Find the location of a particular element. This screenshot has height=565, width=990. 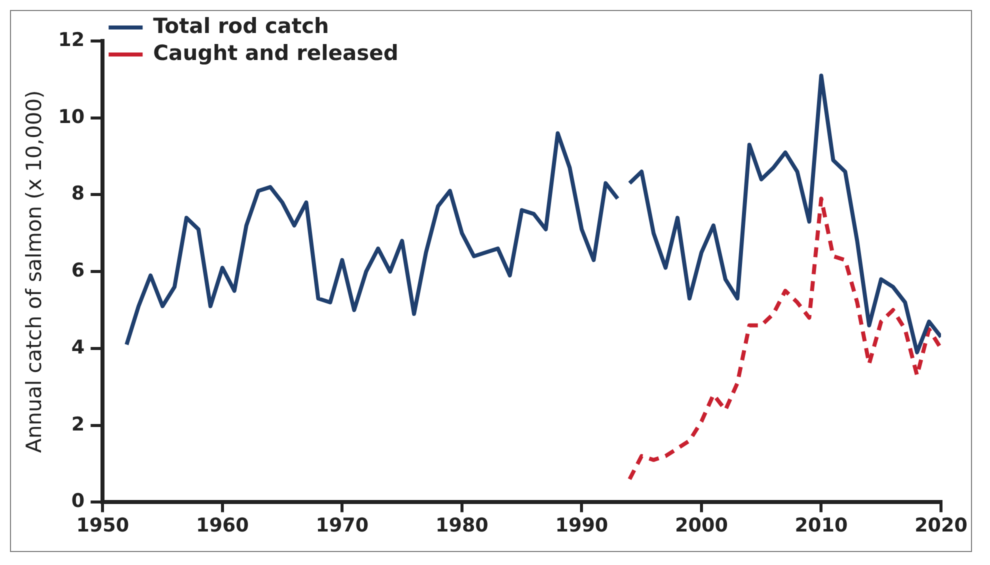

x-tick-label: 2000 is located at coordinates (701, 525).